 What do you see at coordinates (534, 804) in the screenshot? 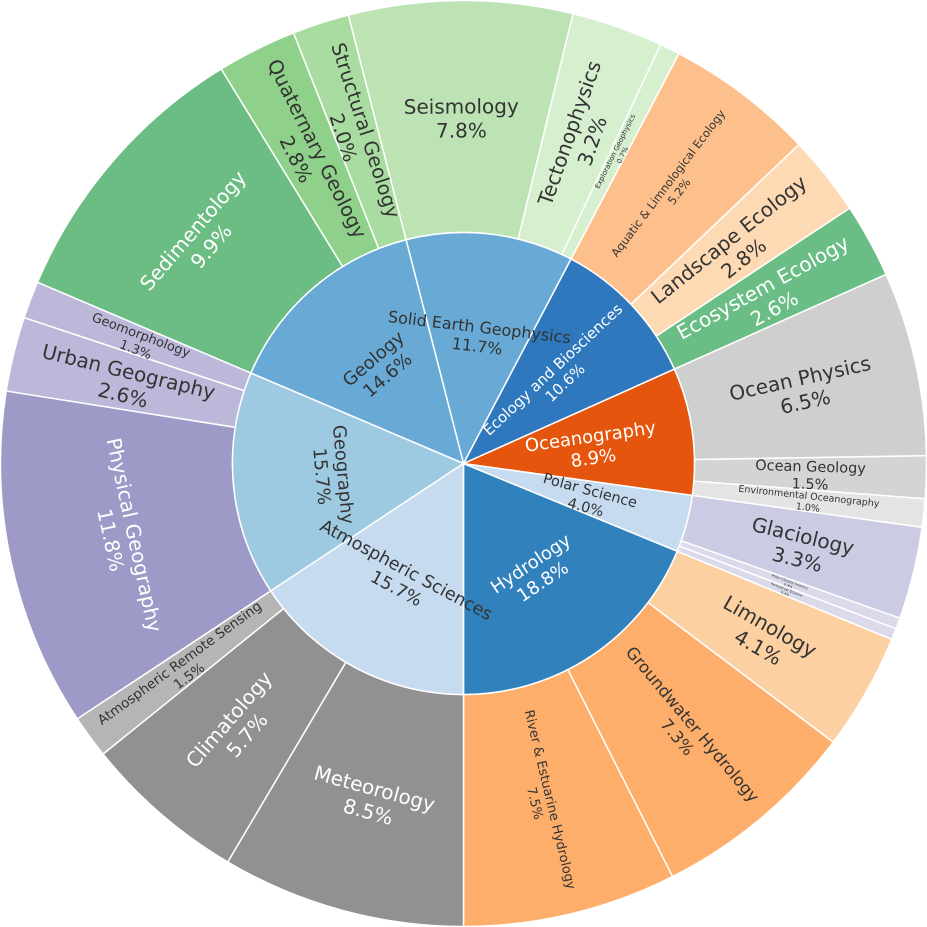
I see `label-value-river-and-estuarine-hydrology: 7.5%` at bounding box center [534, 804].